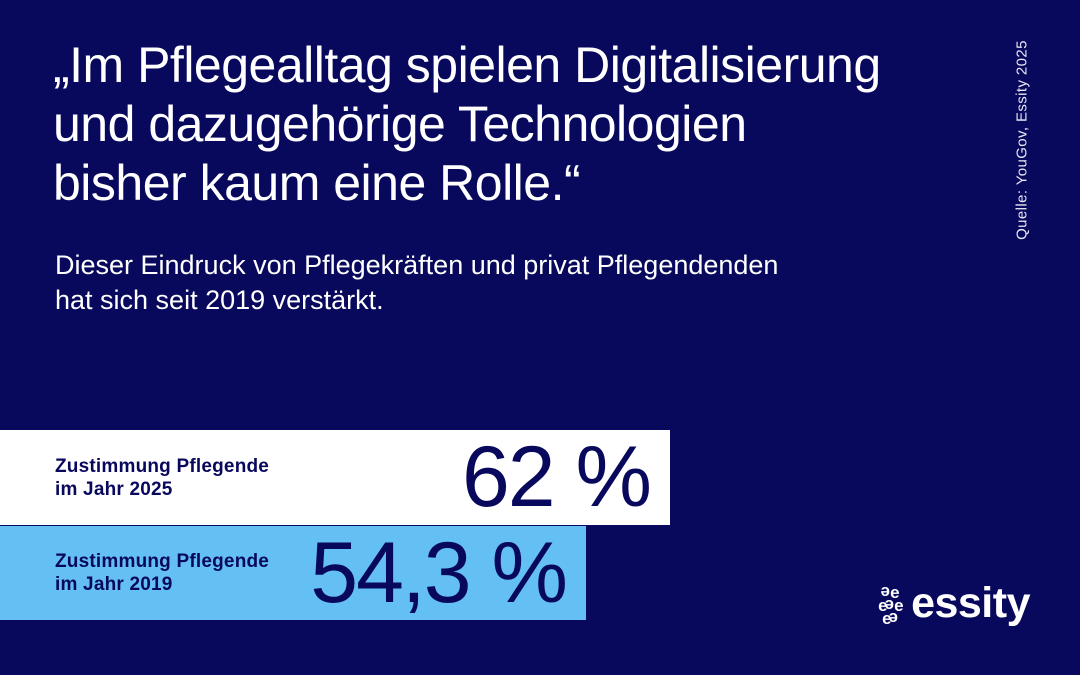  I want to click on bar-2019: Zustimmung Pflegende im Jahr 2019 54,3 %, so click(293, 572).